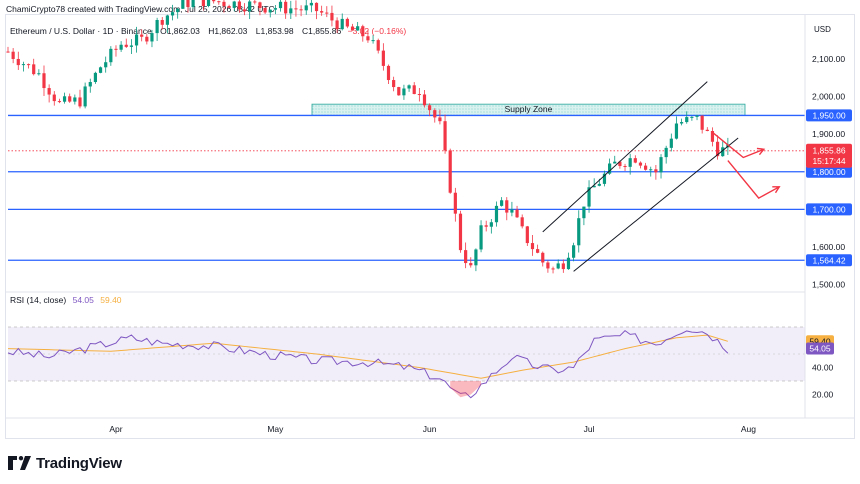  What do you see at coordinates (829, 155) in the screenshot?
I see `last-price-tag` at bounding box center [829, 155].